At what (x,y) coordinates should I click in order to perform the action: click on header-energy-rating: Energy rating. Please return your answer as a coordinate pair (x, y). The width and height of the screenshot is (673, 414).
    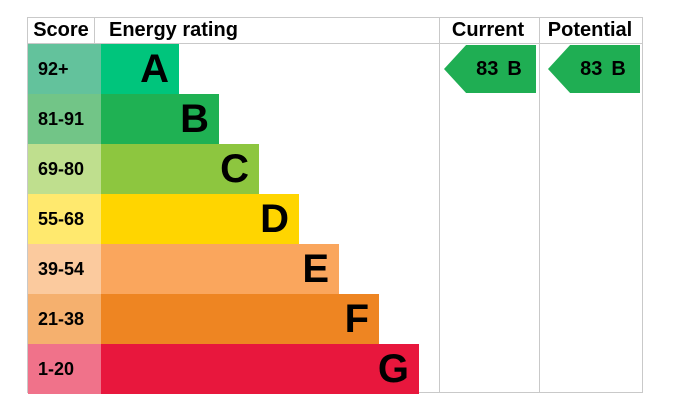
    Looking at the image, I should click on (173, 30).